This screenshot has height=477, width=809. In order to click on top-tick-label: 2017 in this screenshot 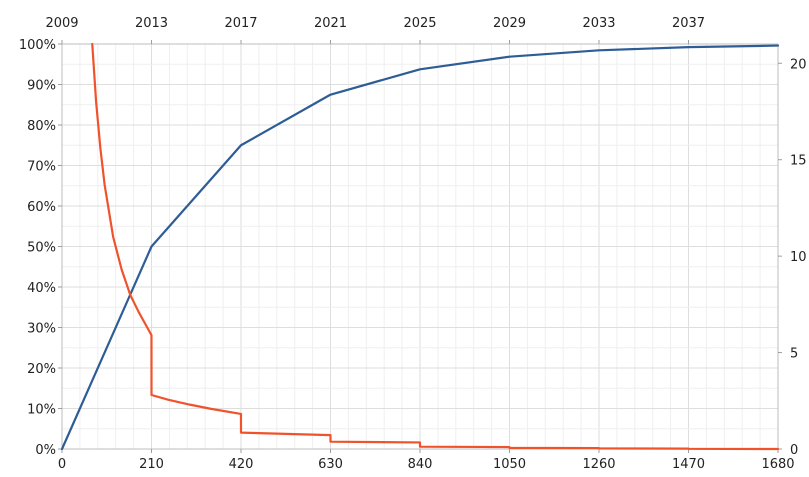, I will do `click(240, 23)`.